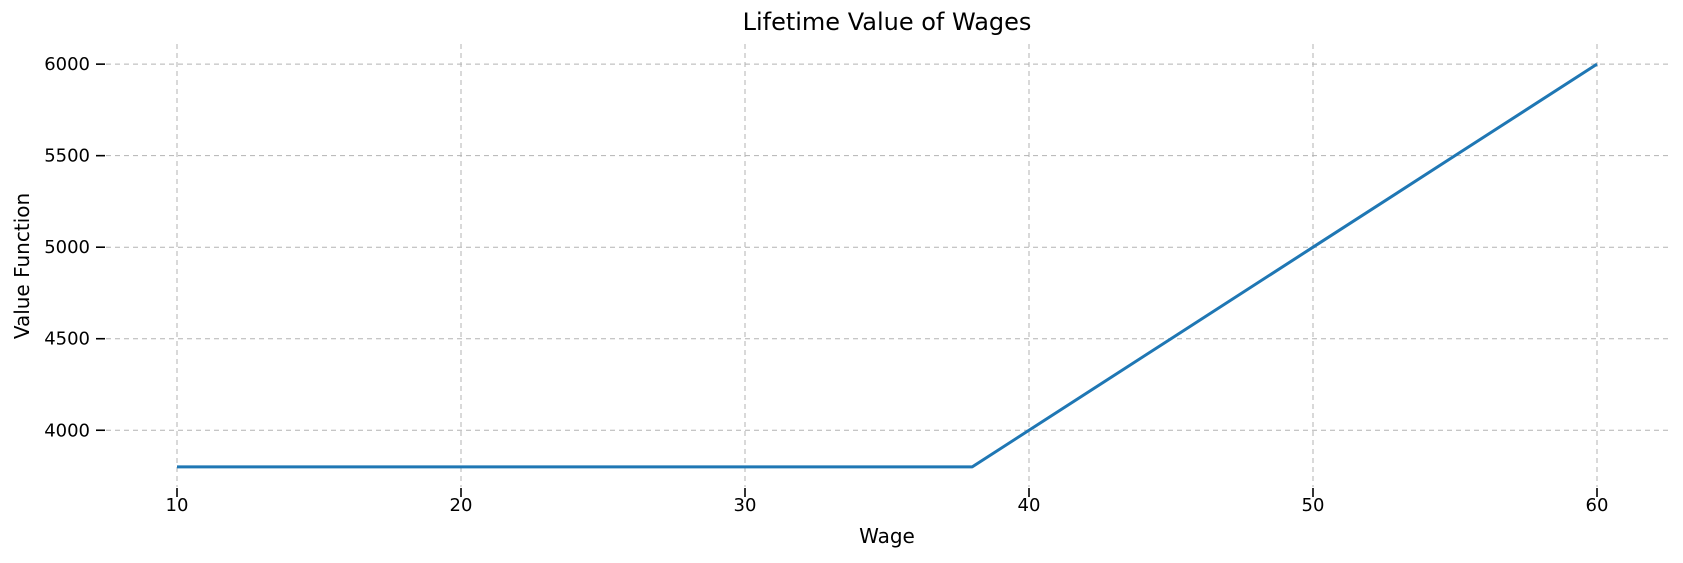 The image size is (1683, 563). Describe the element at coordinates (1029, 505) in the screenshot. I see `x-tick-label: 40` at that location.